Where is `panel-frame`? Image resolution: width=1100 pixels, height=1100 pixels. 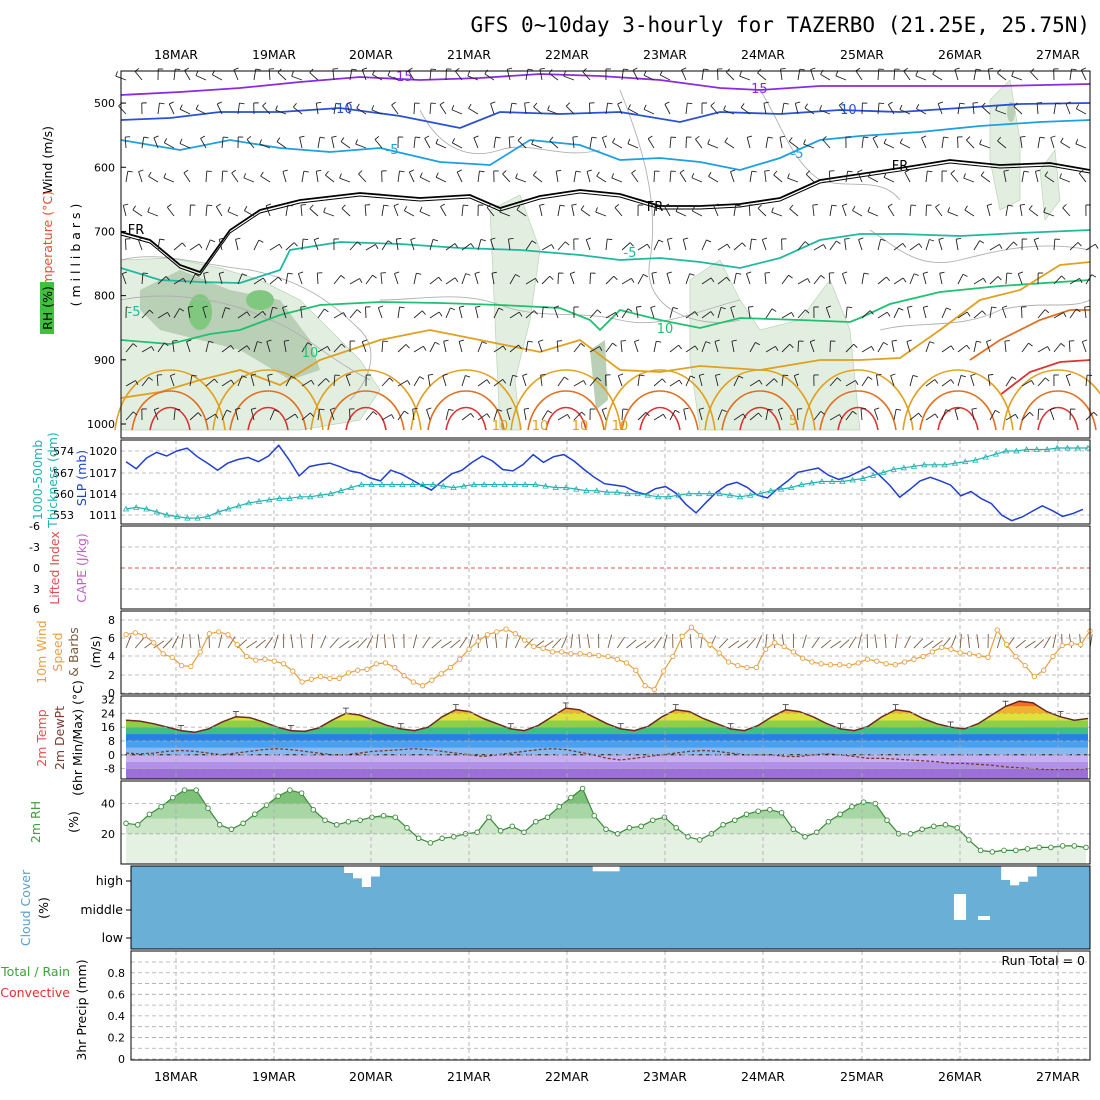
panel-frame is located at coordinates (605, 822).